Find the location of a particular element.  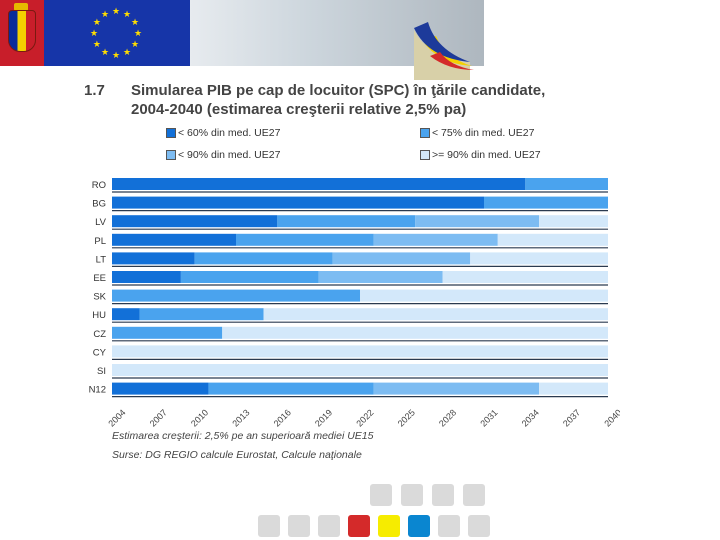

bar-sk-seg1 is located at coordinates (236, 295).